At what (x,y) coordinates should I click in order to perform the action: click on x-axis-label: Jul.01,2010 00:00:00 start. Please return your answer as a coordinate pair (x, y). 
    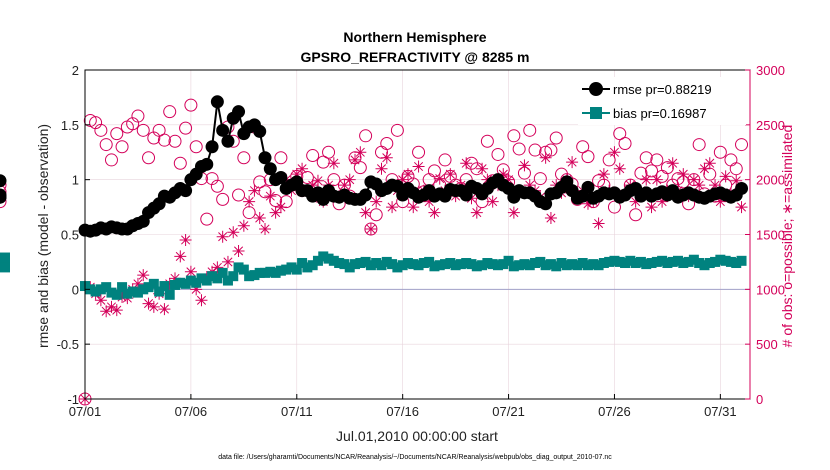
    Looking at the image, I should click on (417, 436).